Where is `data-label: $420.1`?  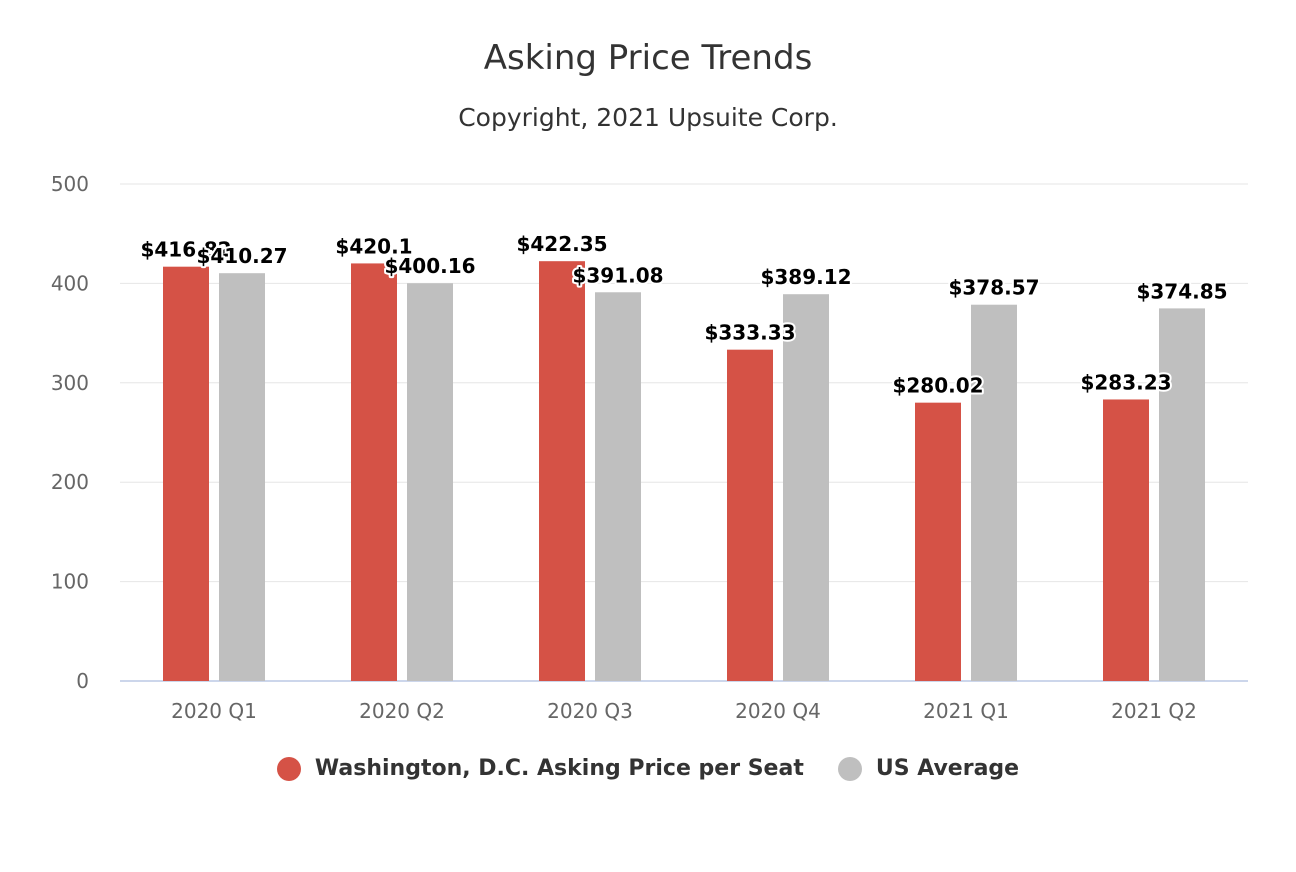 data-label: $420.1 is located at coordinates (373, 246).